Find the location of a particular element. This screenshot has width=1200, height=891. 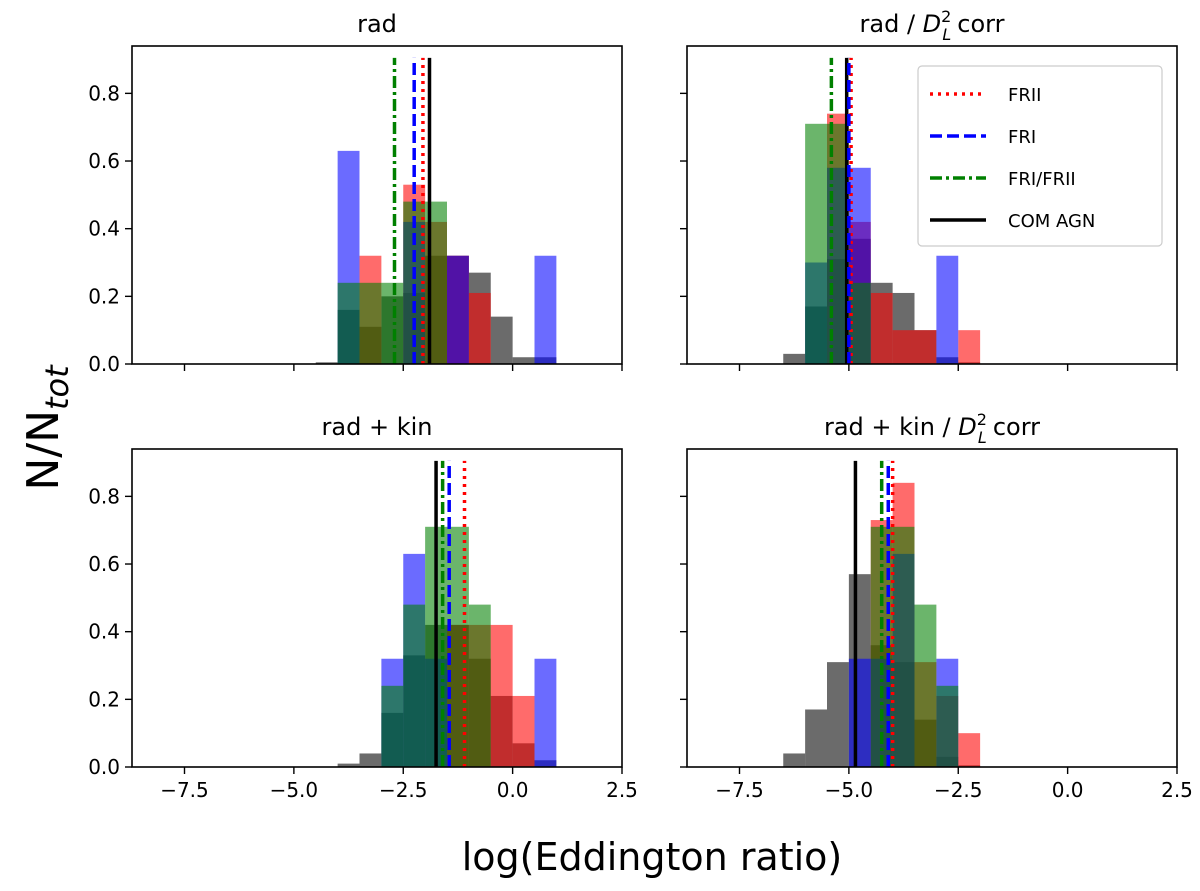

legend: FRII FRI FRI/FRII COM AGN is located at coordinates (1040, 156).